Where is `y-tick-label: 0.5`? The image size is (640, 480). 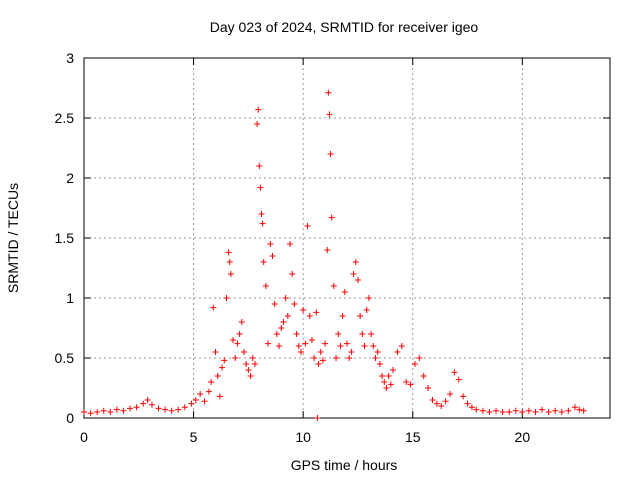
y-tick-label: 0.5 is located at coordinates (65, 358).